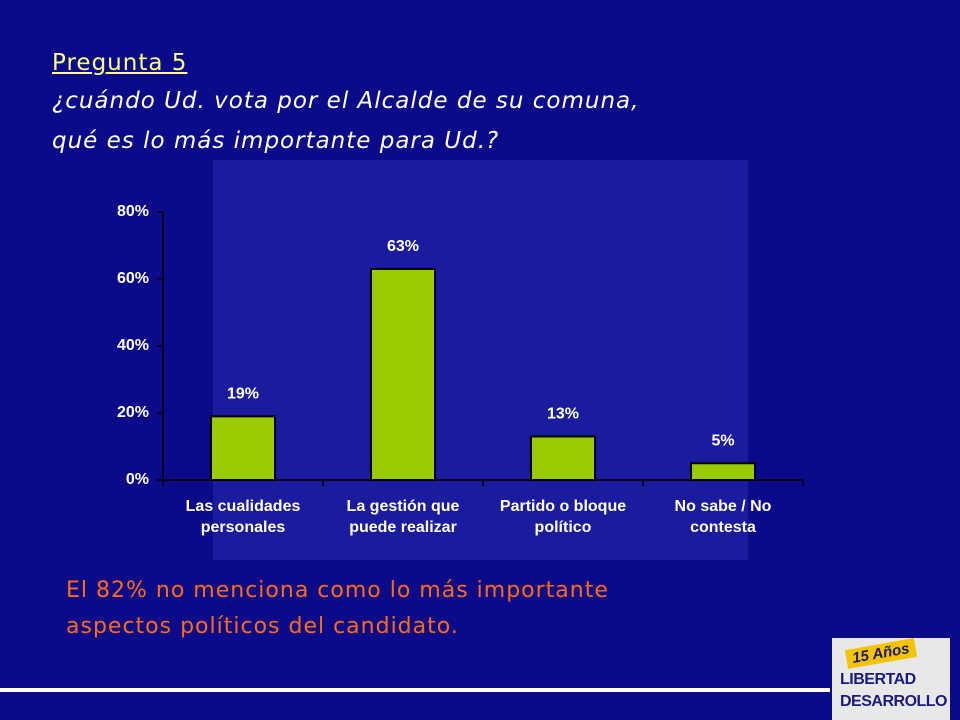 This screenshot has width=960, height=720. I want to click on footnote-line: aspectos políticos del candidato., so click(262, 626).